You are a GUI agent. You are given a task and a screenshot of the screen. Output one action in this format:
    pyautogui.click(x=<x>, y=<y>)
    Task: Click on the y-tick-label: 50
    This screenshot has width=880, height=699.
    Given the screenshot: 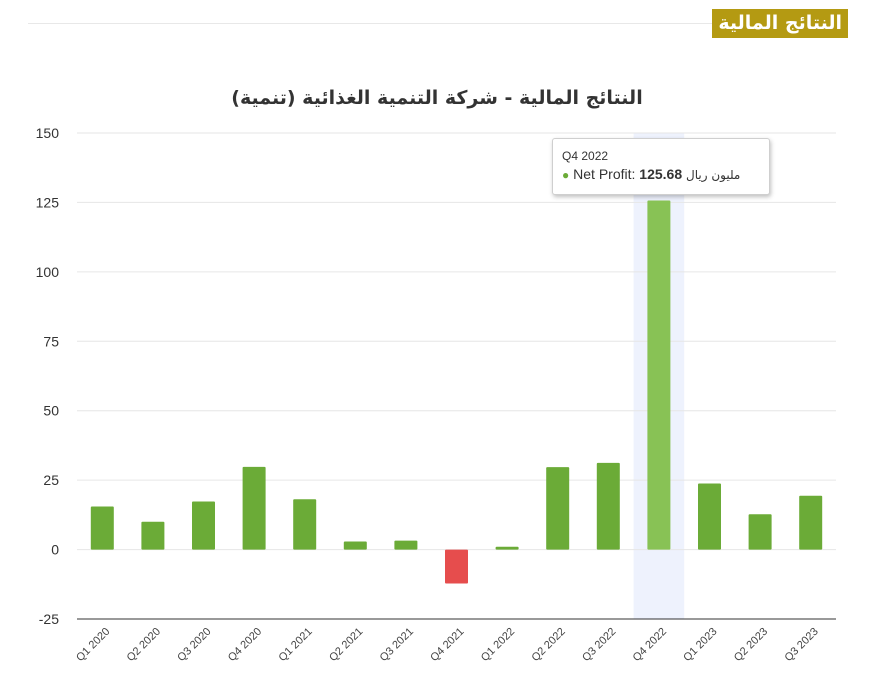 What is the action you would take?
    pyautogui.click(x=51, y=411)
    